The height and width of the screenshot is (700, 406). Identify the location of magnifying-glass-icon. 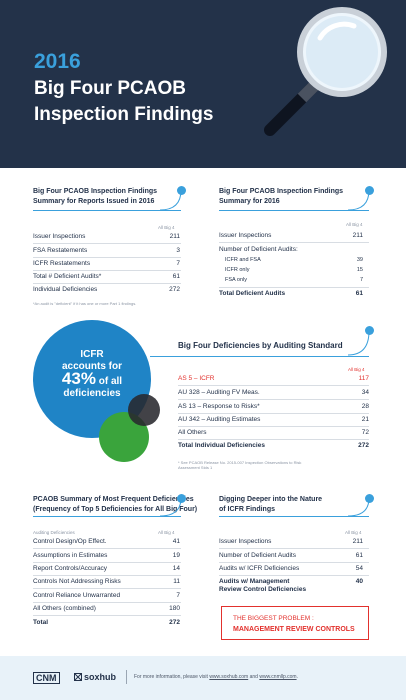
(325, 71).